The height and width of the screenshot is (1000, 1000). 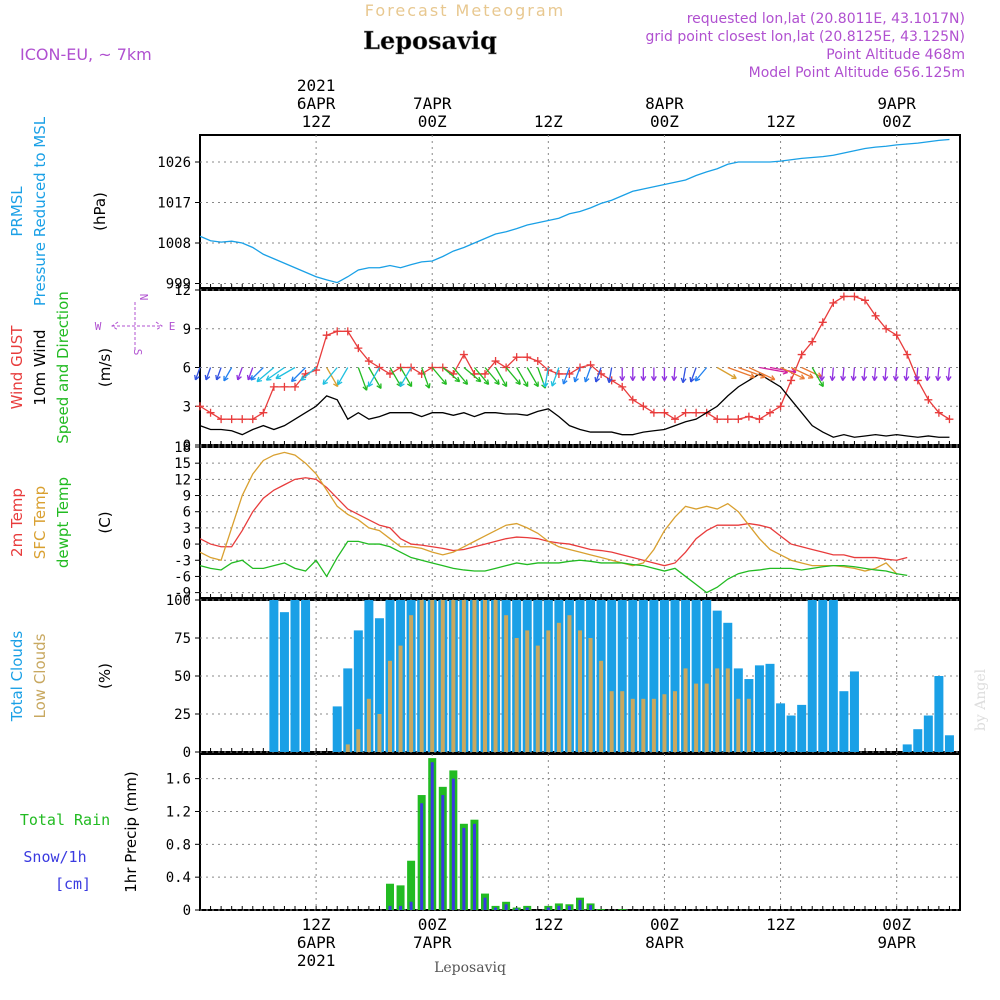 What do you see at coordinates (98, 326) in the screenshot?
I see `compass-w: W` at bounding box center [98, 326].